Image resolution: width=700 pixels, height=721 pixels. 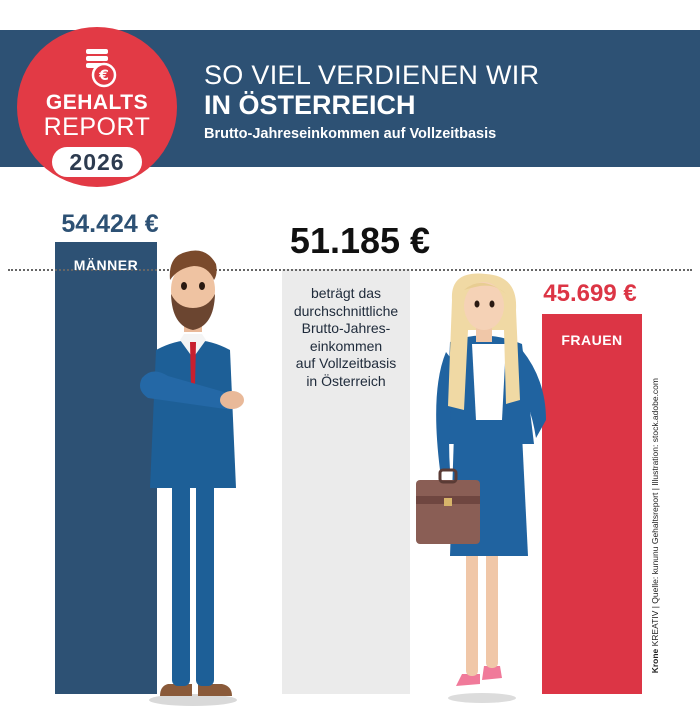 What do you see at coordinates (360, 240) in the screenshot?
I see `value-label-durchschnitt: 51.185 €` at bounding box center [360, 240].